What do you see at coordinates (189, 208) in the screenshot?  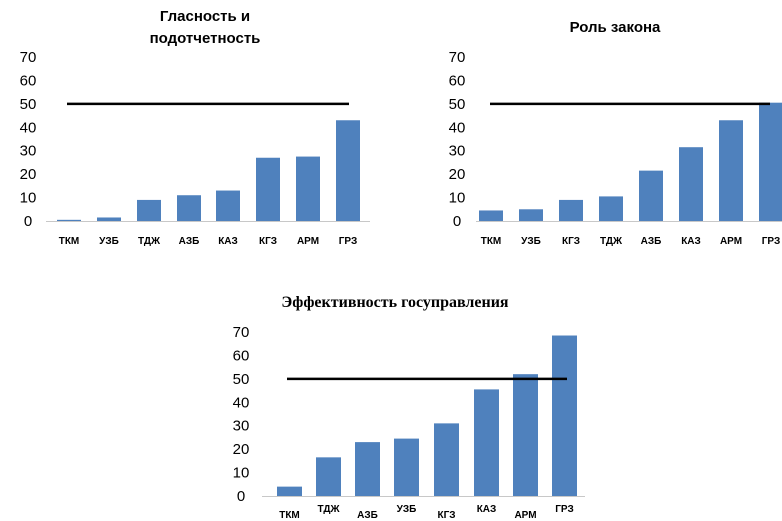 I see `chart-1-bar-АЗБ` at bounding box center [189, 208].